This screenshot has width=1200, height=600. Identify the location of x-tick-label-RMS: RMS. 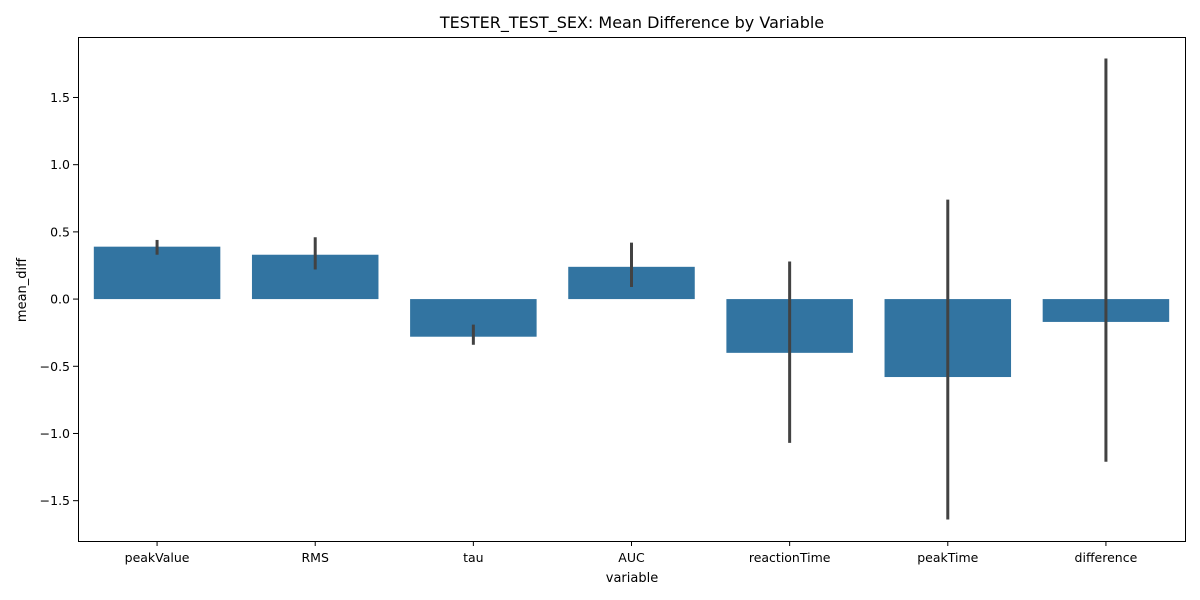
(315, 557).